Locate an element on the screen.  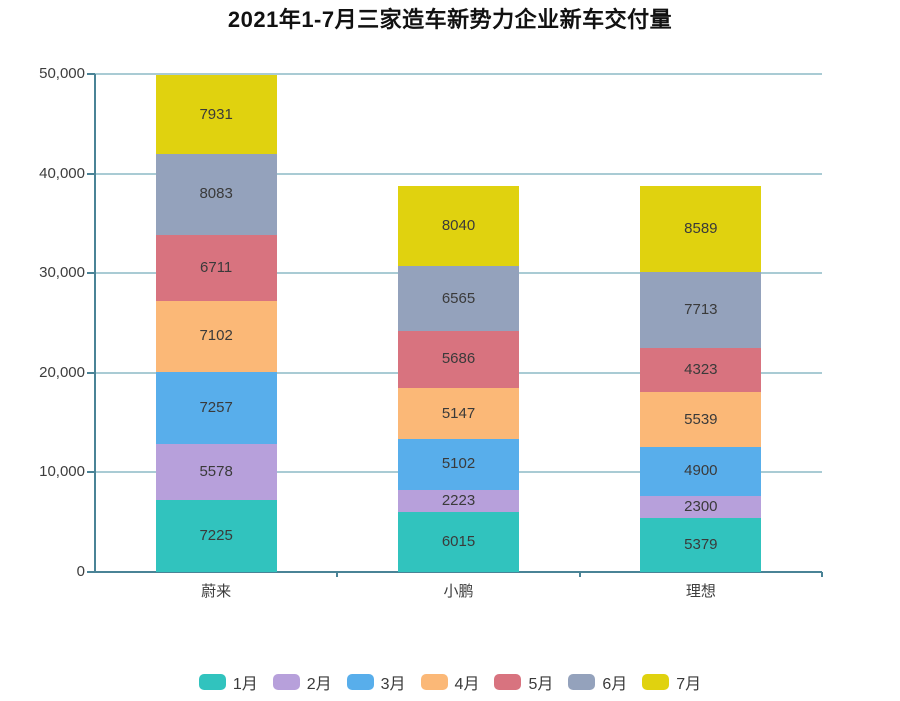
bar-segment-value: 8083 is located at coordinates (216, 194).